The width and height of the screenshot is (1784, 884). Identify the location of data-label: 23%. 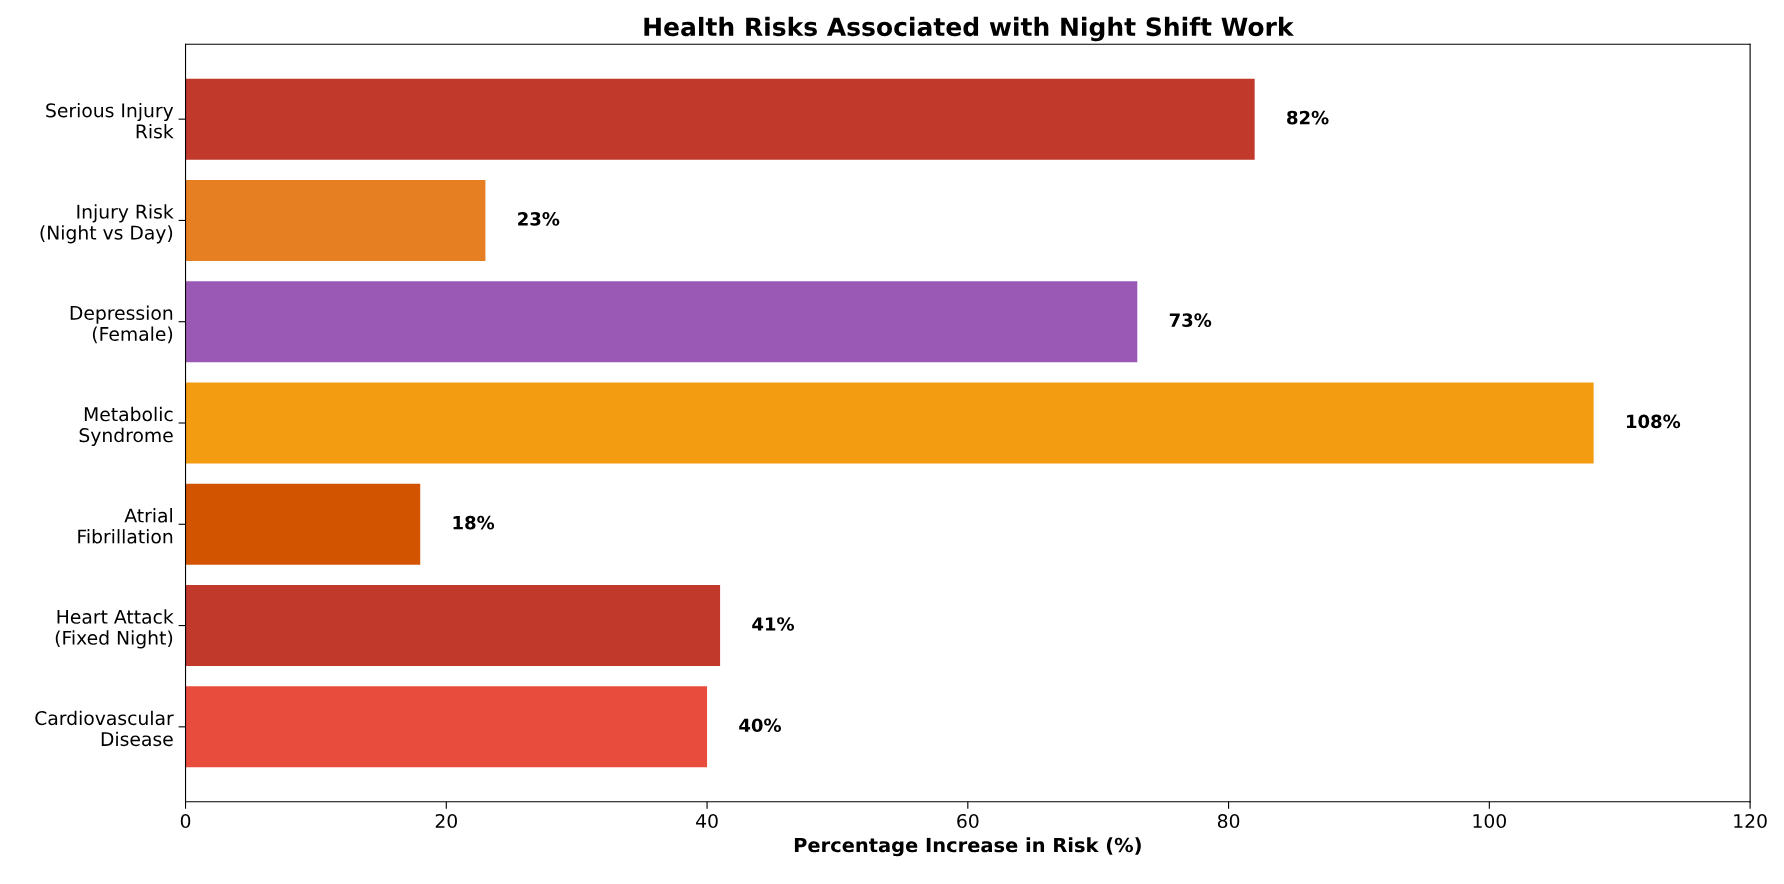
(539, 219).